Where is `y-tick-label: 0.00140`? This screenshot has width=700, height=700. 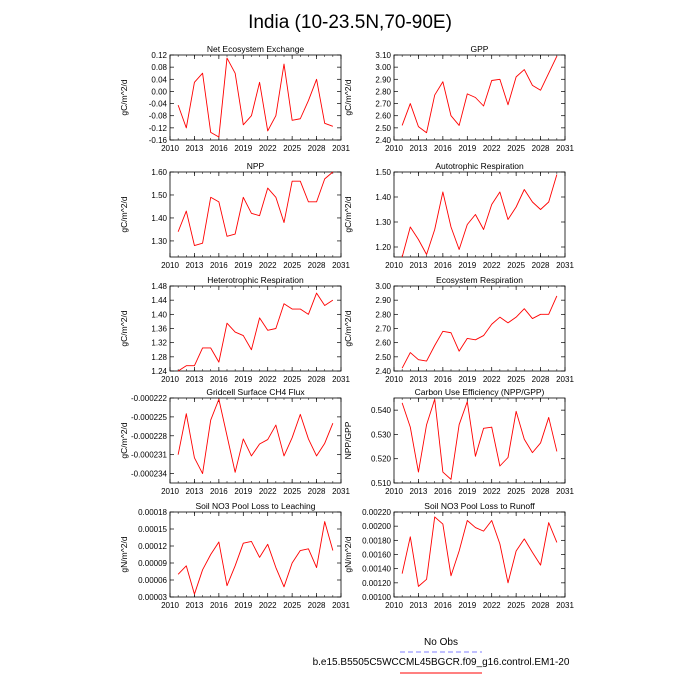
y-tick-label: 0.00140 is located at coordinates (376, 569).